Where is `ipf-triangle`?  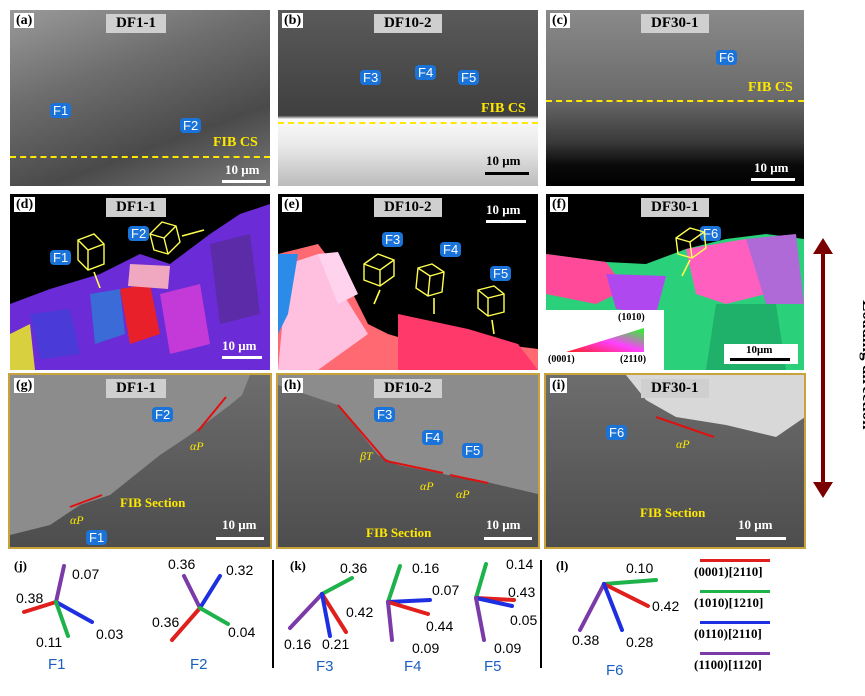 ipf-triangle is located at coordinates (605, 340).